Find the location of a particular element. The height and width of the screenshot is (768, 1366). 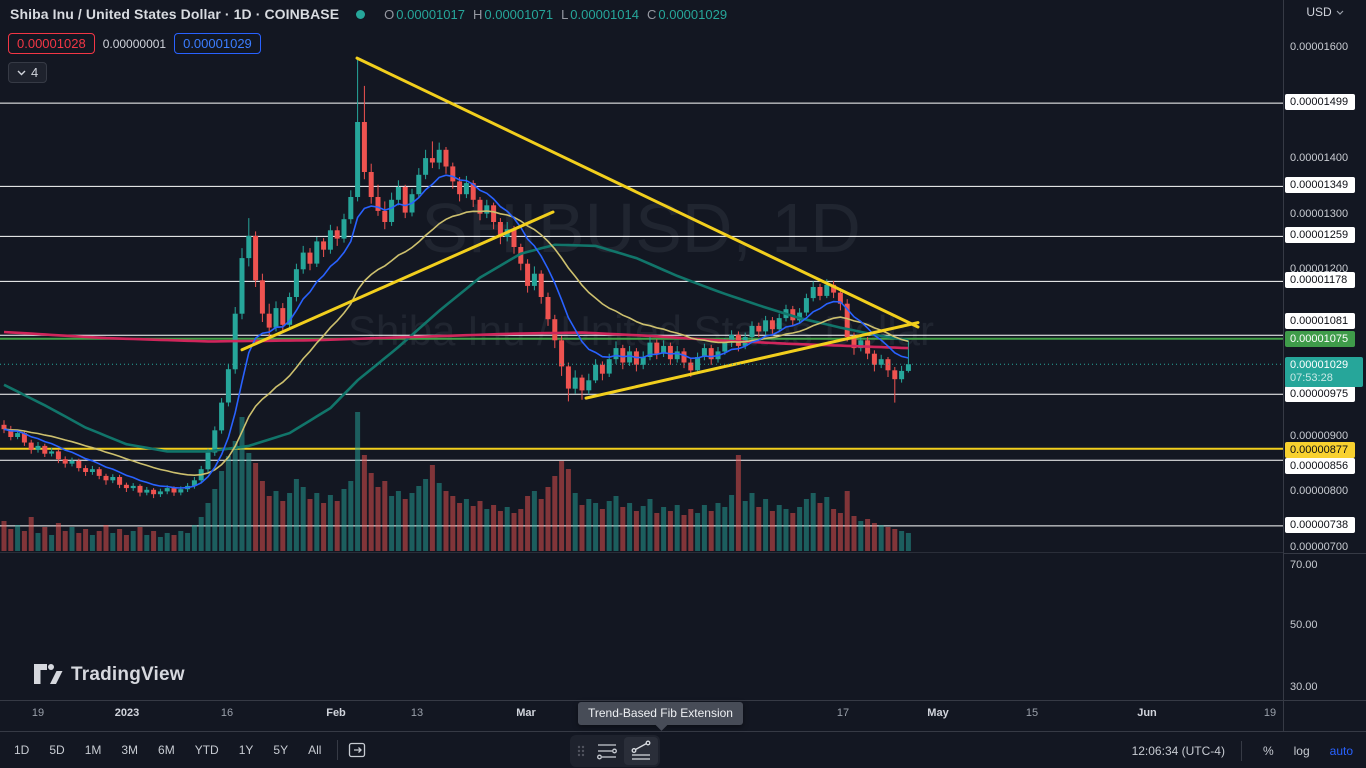

auto-scale-button: auto is located at coordinates (1341, 750).